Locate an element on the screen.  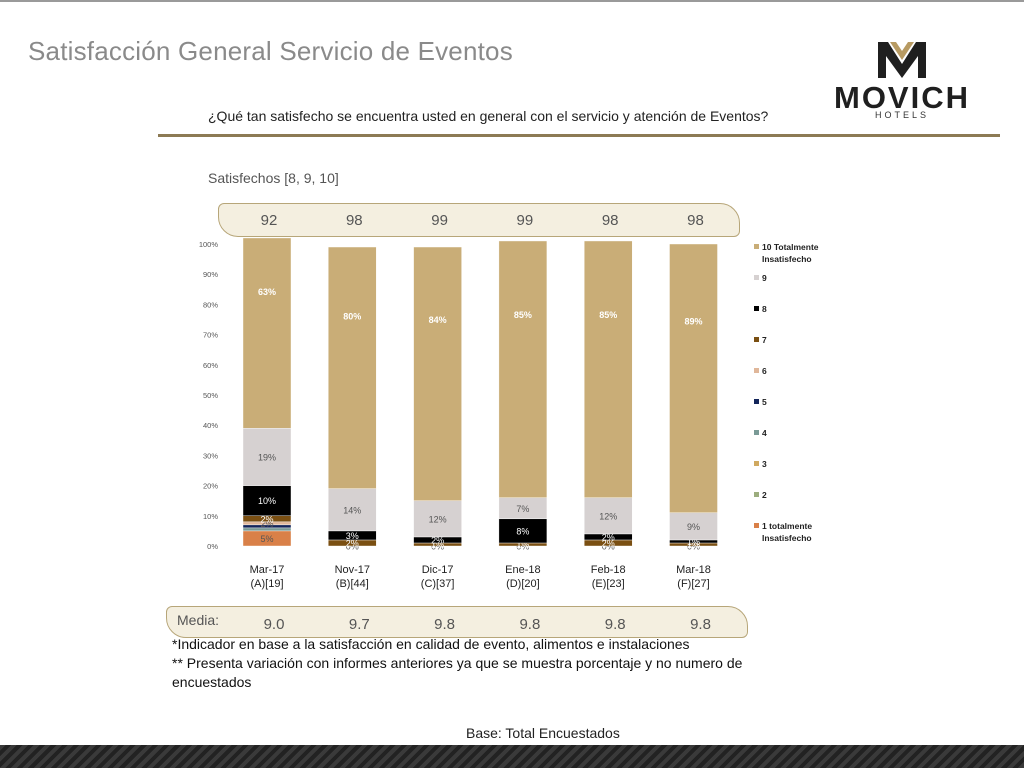
x-tick-label: Mar-18 is located at coordinates (693, 570).